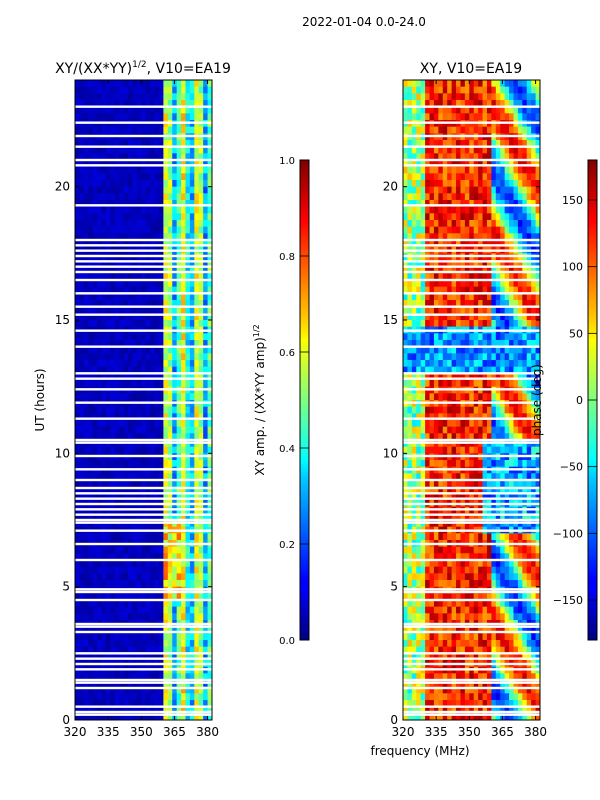 This screenshot has height=800, width=600. What do you see at coordinates (143, 205) in the screenshot?
I see `amplitude-flagged-row` at bounding box center [143, 205].